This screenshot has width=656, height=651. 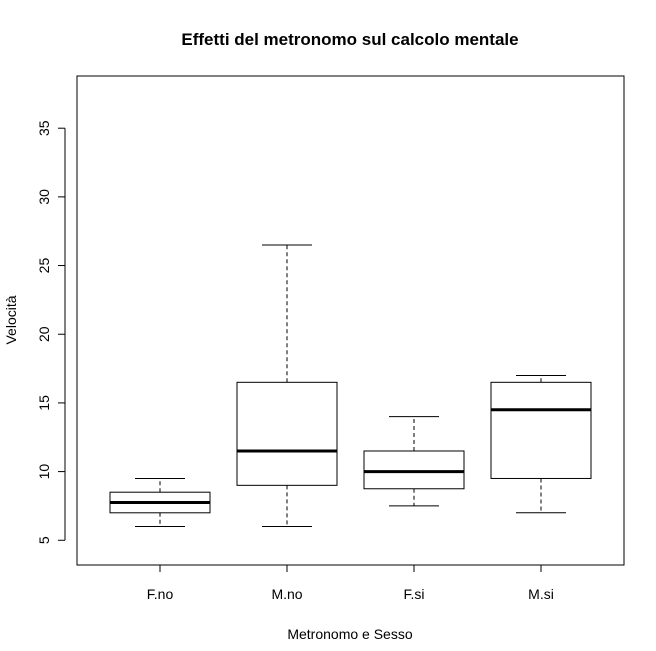 I want to click on box-m-si, so click(x=541, y=444).